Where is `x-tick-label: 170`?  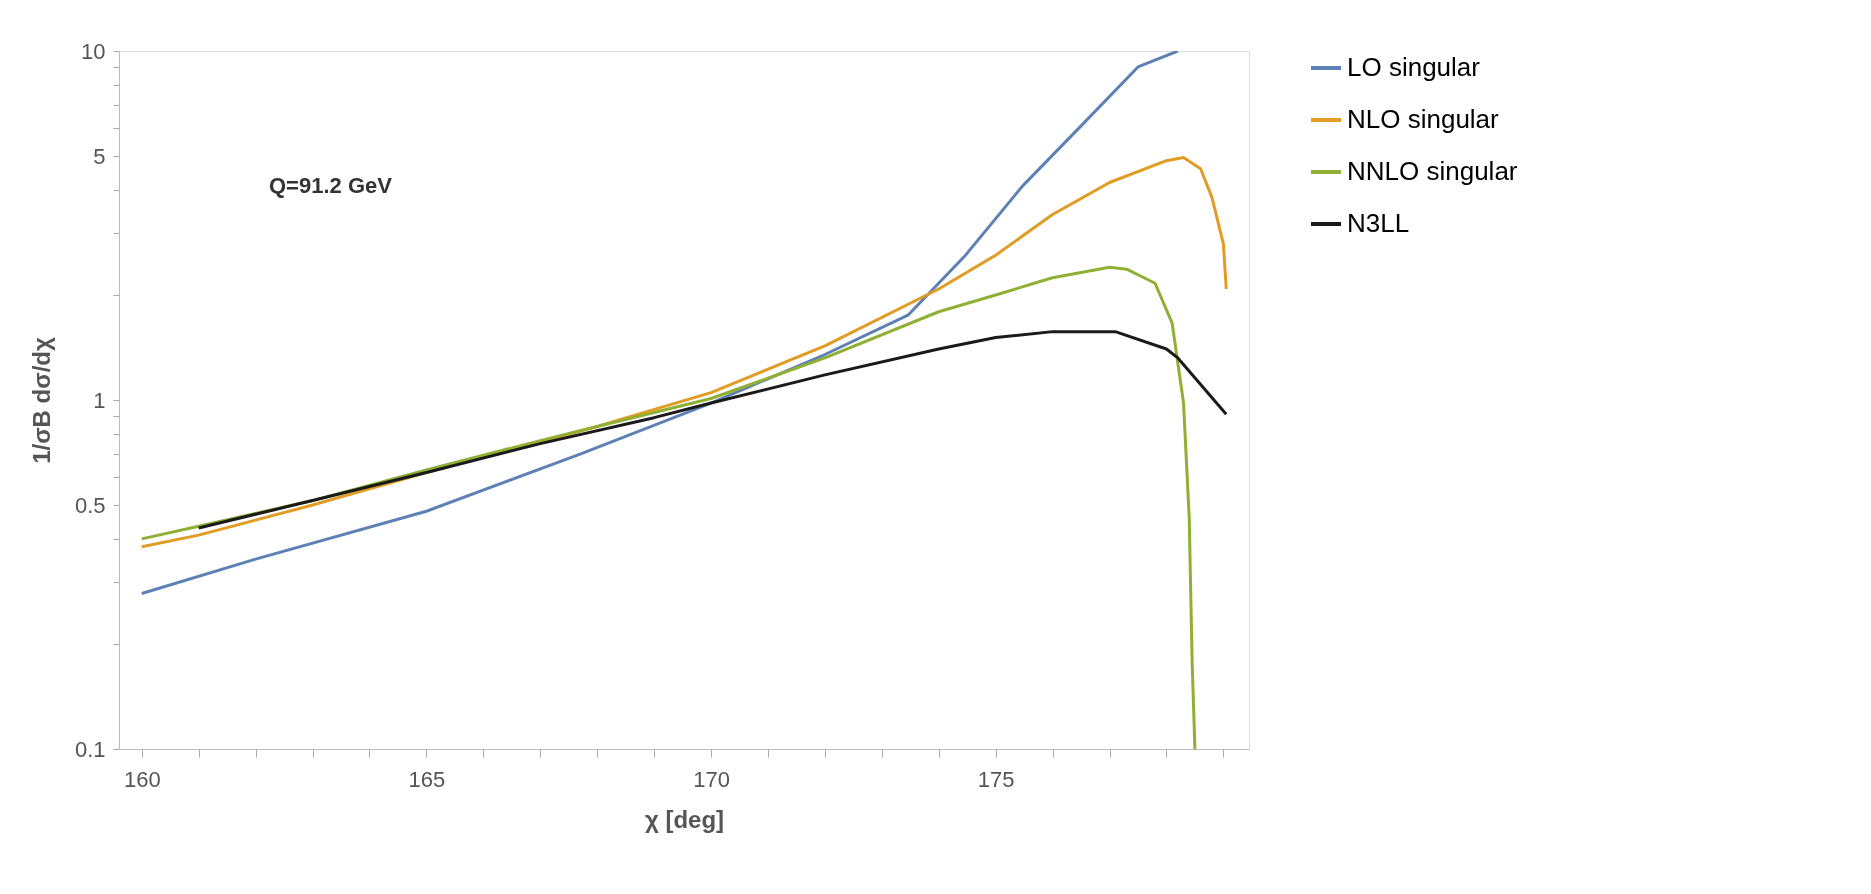
x-tick-label: 170 is located at coordinates (711, 779).